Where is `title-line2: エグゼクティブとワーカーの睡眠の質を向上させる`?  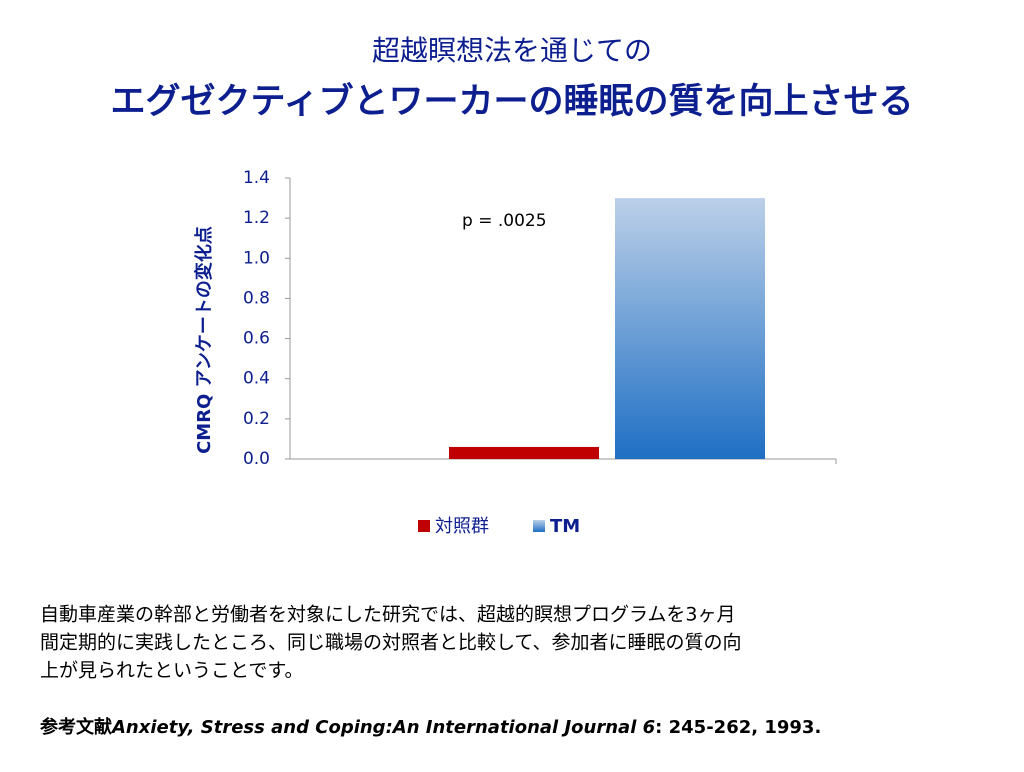
title-line2: エグゼクティブとワーカーの睡眠の質を向上させる is located at coordinates (512, 101).